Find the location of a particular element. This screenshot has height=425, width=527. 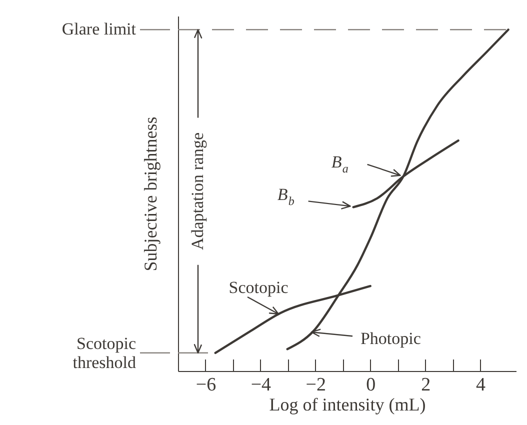

x-tick-label: 2 is located at coordinates (426, 385).